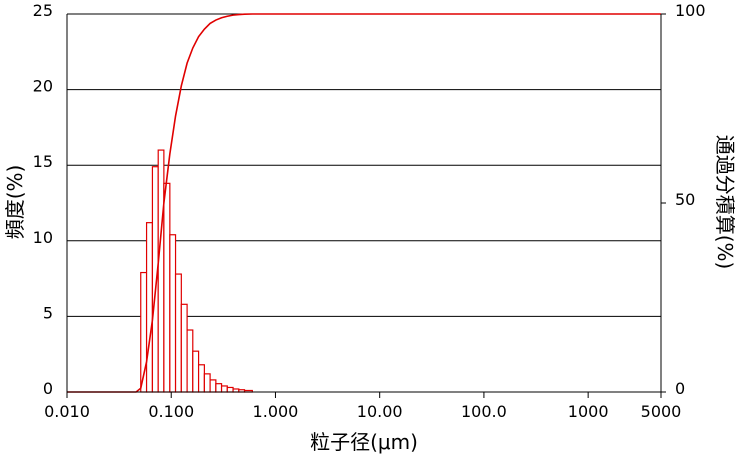  What do you see at coordinates (276, 411) in the screenshot?
I see `x-tick-label: 1.000` at bounding box center [276, 411].